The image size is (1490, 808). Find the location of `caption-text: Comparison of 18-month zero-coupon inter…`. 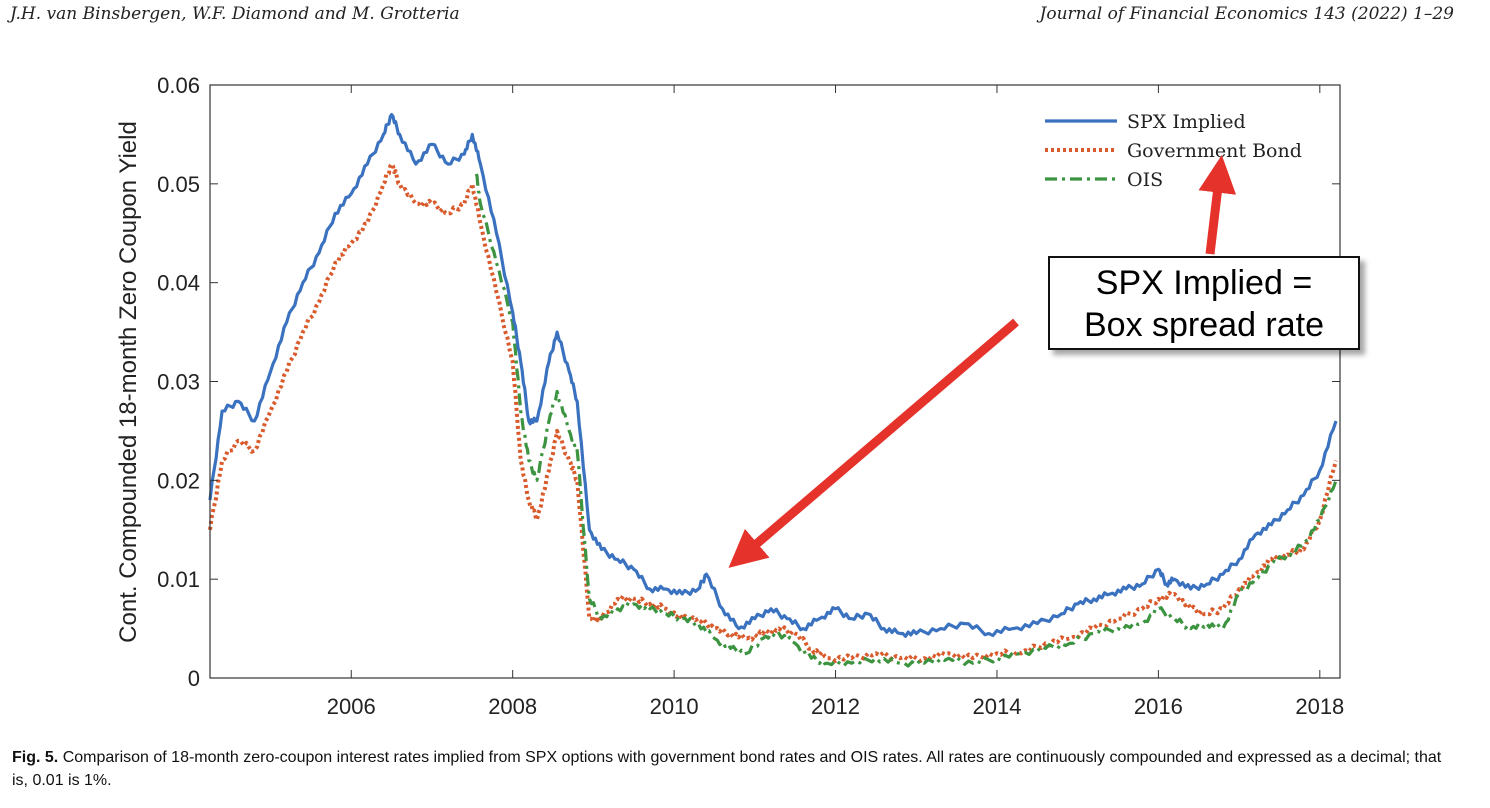

caption-text: Comparison of 18-month zero-coupon inter… is located at coordinates (727, 769).